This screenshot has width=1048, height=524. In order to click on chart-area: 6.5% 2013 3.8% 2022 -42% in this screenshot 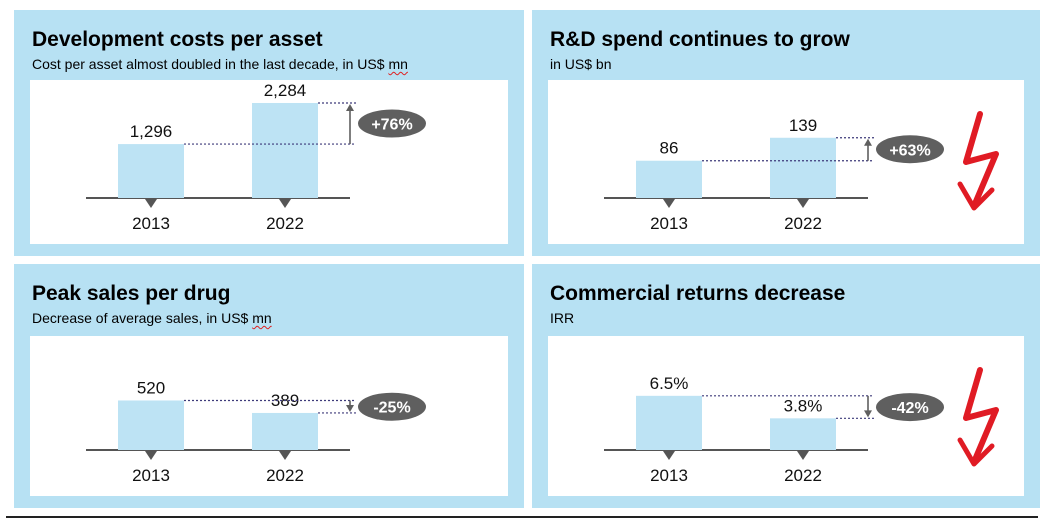, I will do `click(786, 416)`.